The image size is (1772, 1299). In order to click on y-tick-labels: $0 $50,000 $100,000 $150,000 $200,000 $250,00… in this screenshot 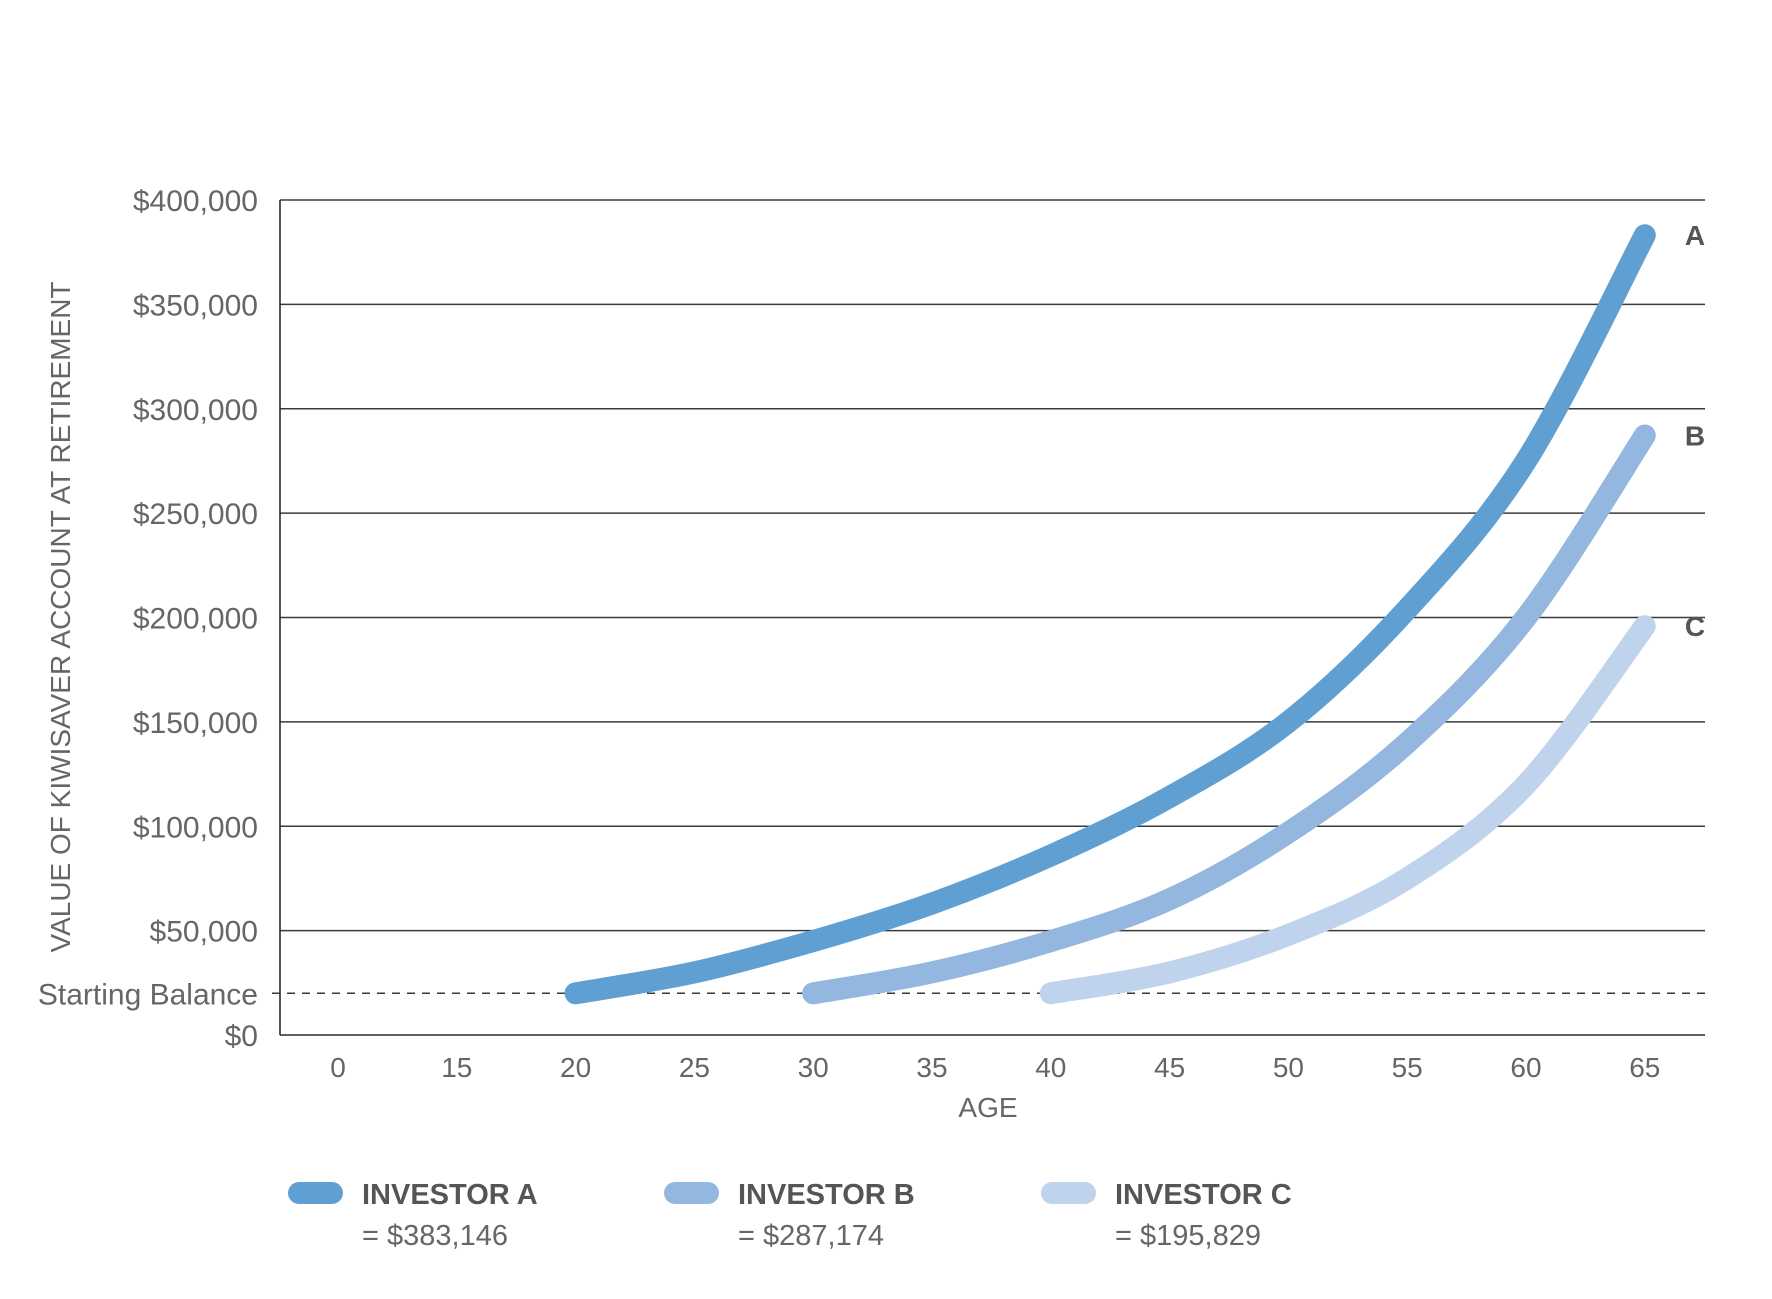, I will do `click(195, 619)`.